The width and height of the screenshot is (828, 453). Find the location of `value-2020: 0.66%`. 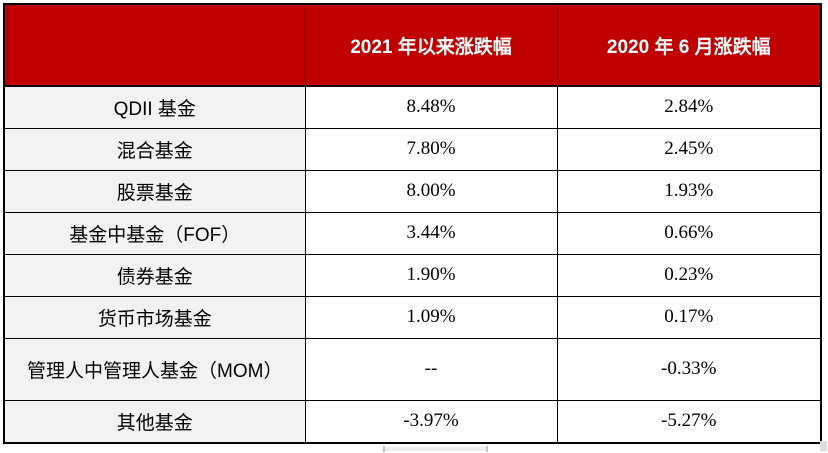

value-2020: 0.66% is located at coordinates (689, 233).